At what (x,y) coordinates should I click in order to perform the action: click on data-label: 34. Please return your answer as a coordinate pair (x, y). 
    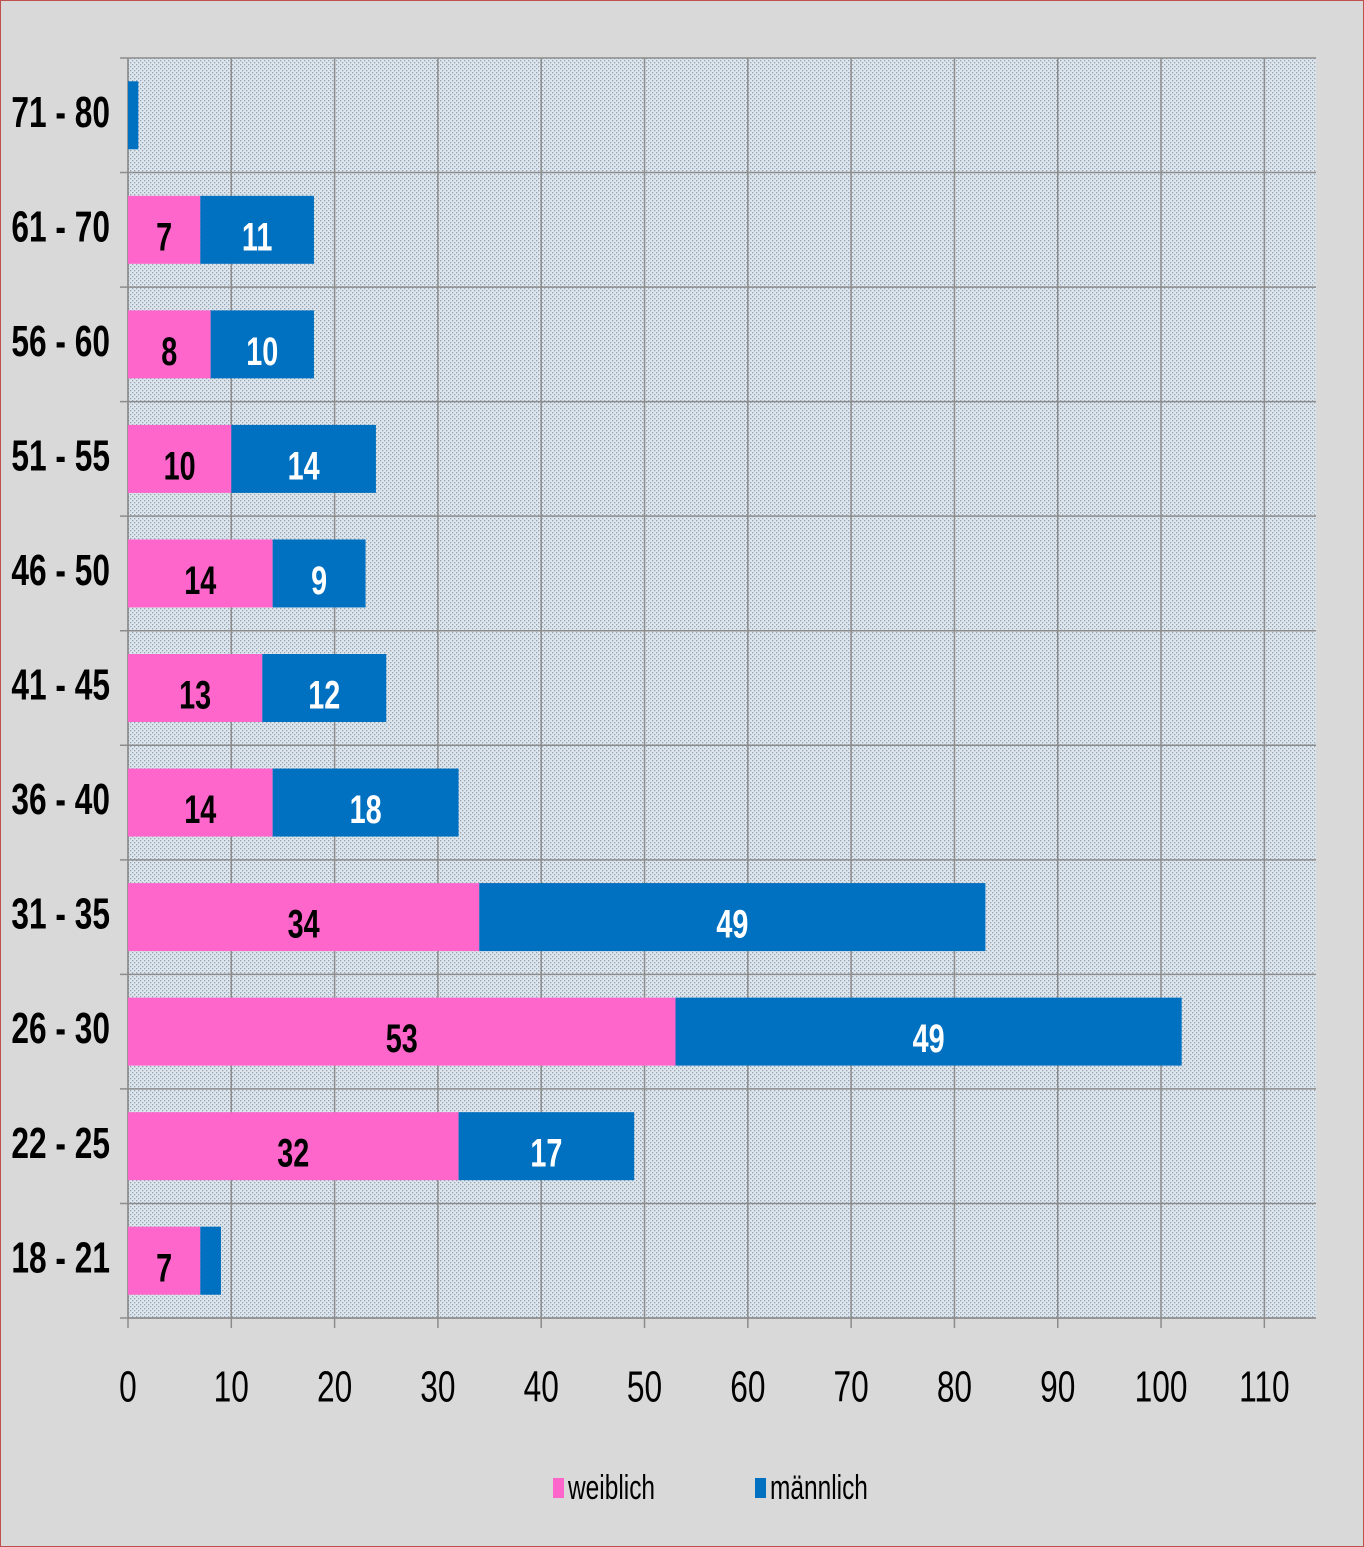
    Looking at the image, I should click on (304, 924).